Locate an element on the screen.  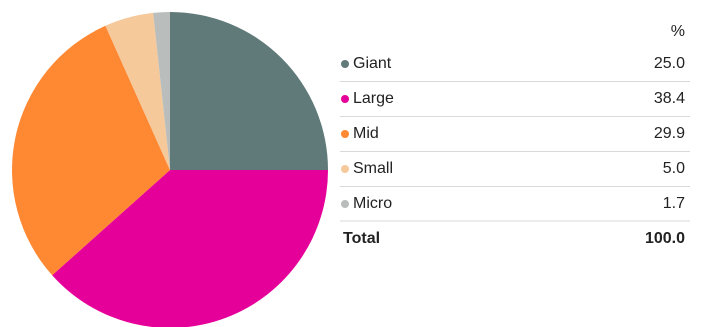
total-label: Total is located at coordinates (361, 238).